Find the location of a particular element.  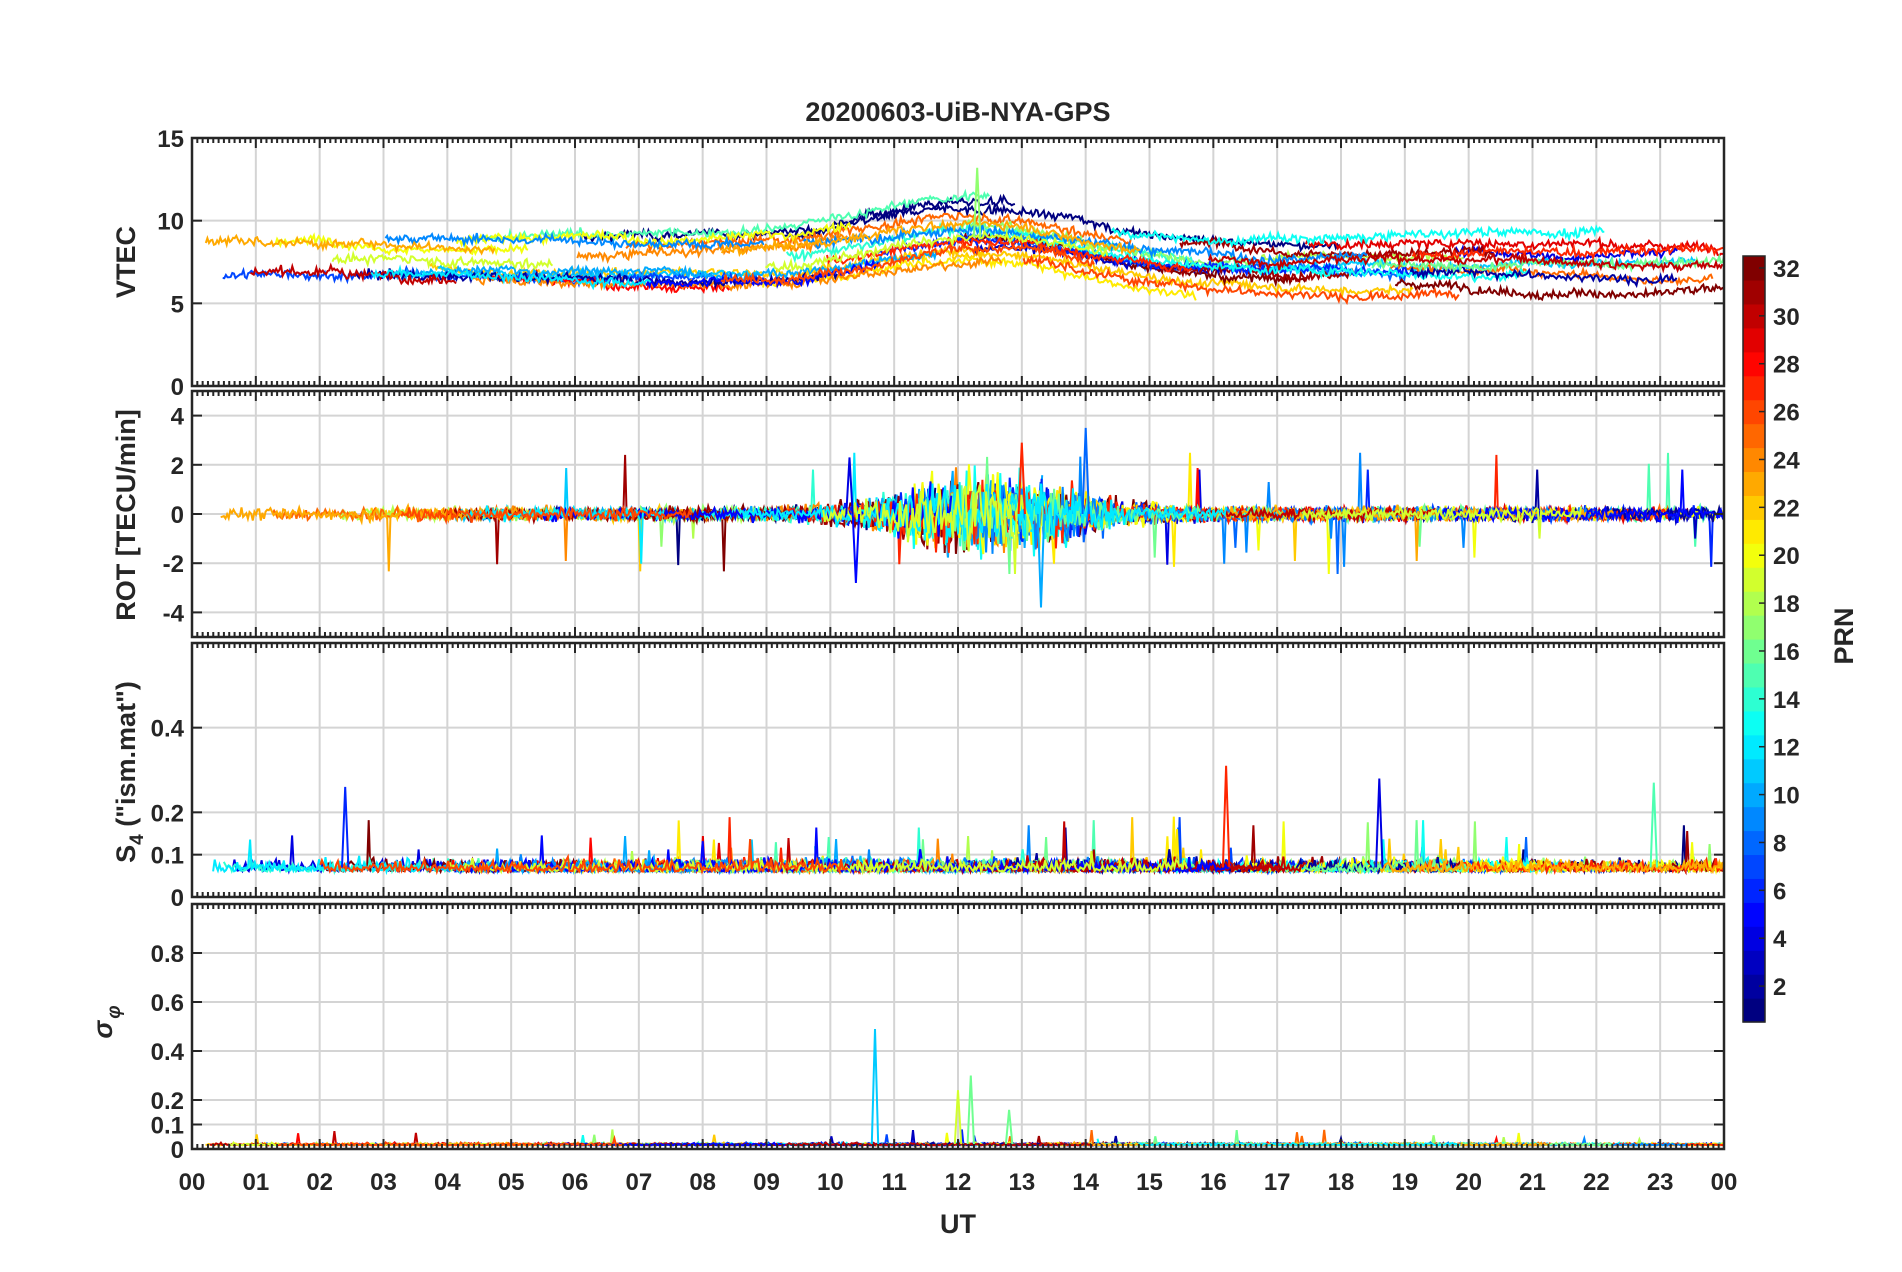

x-tick-label: 05 is located at coordinates (511, 1182).